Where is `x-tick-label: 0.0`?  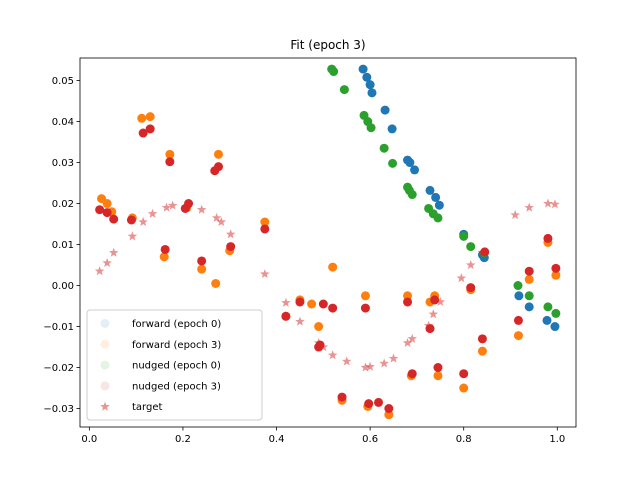
x-tick-label: 0.0 is located at coordinates (89, 439).